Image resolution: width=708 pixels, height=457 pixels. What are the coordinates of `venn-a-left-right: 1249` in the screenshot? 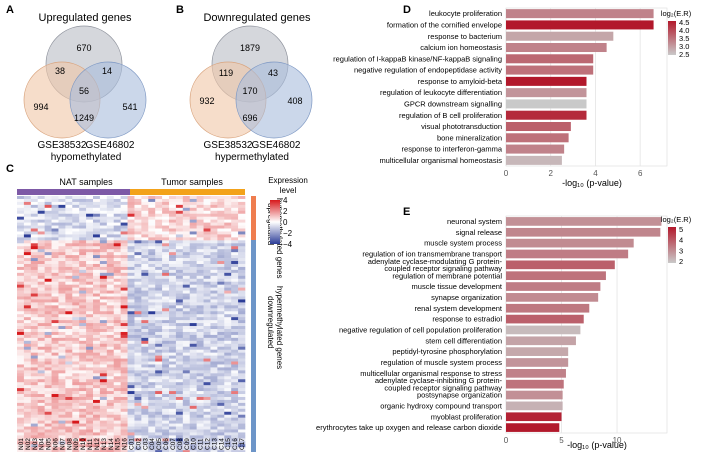 It's located at (84, 118).